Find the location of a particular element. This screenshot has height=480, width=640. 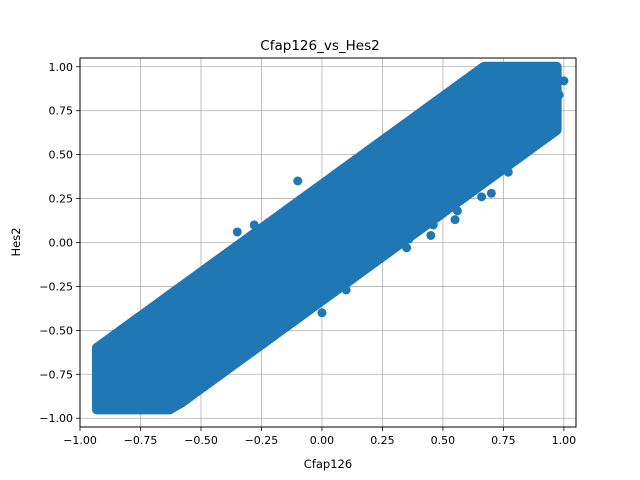

x-tick-label: 0.25 is located at coordinates (382, 440).